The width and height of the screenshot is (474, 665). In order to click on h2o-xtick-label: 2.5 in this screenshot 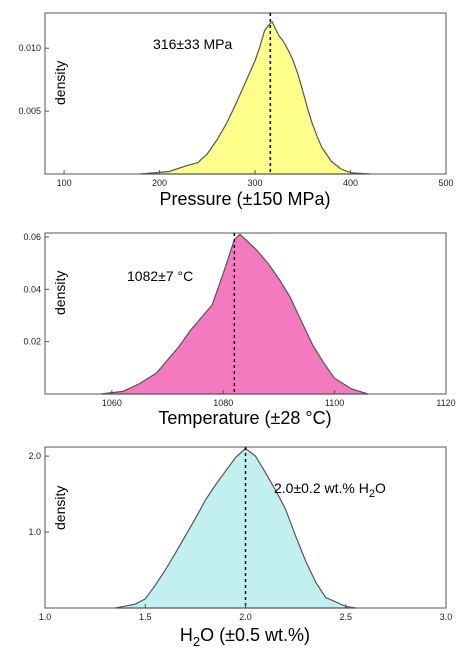, I will do `click(345, 617)`.